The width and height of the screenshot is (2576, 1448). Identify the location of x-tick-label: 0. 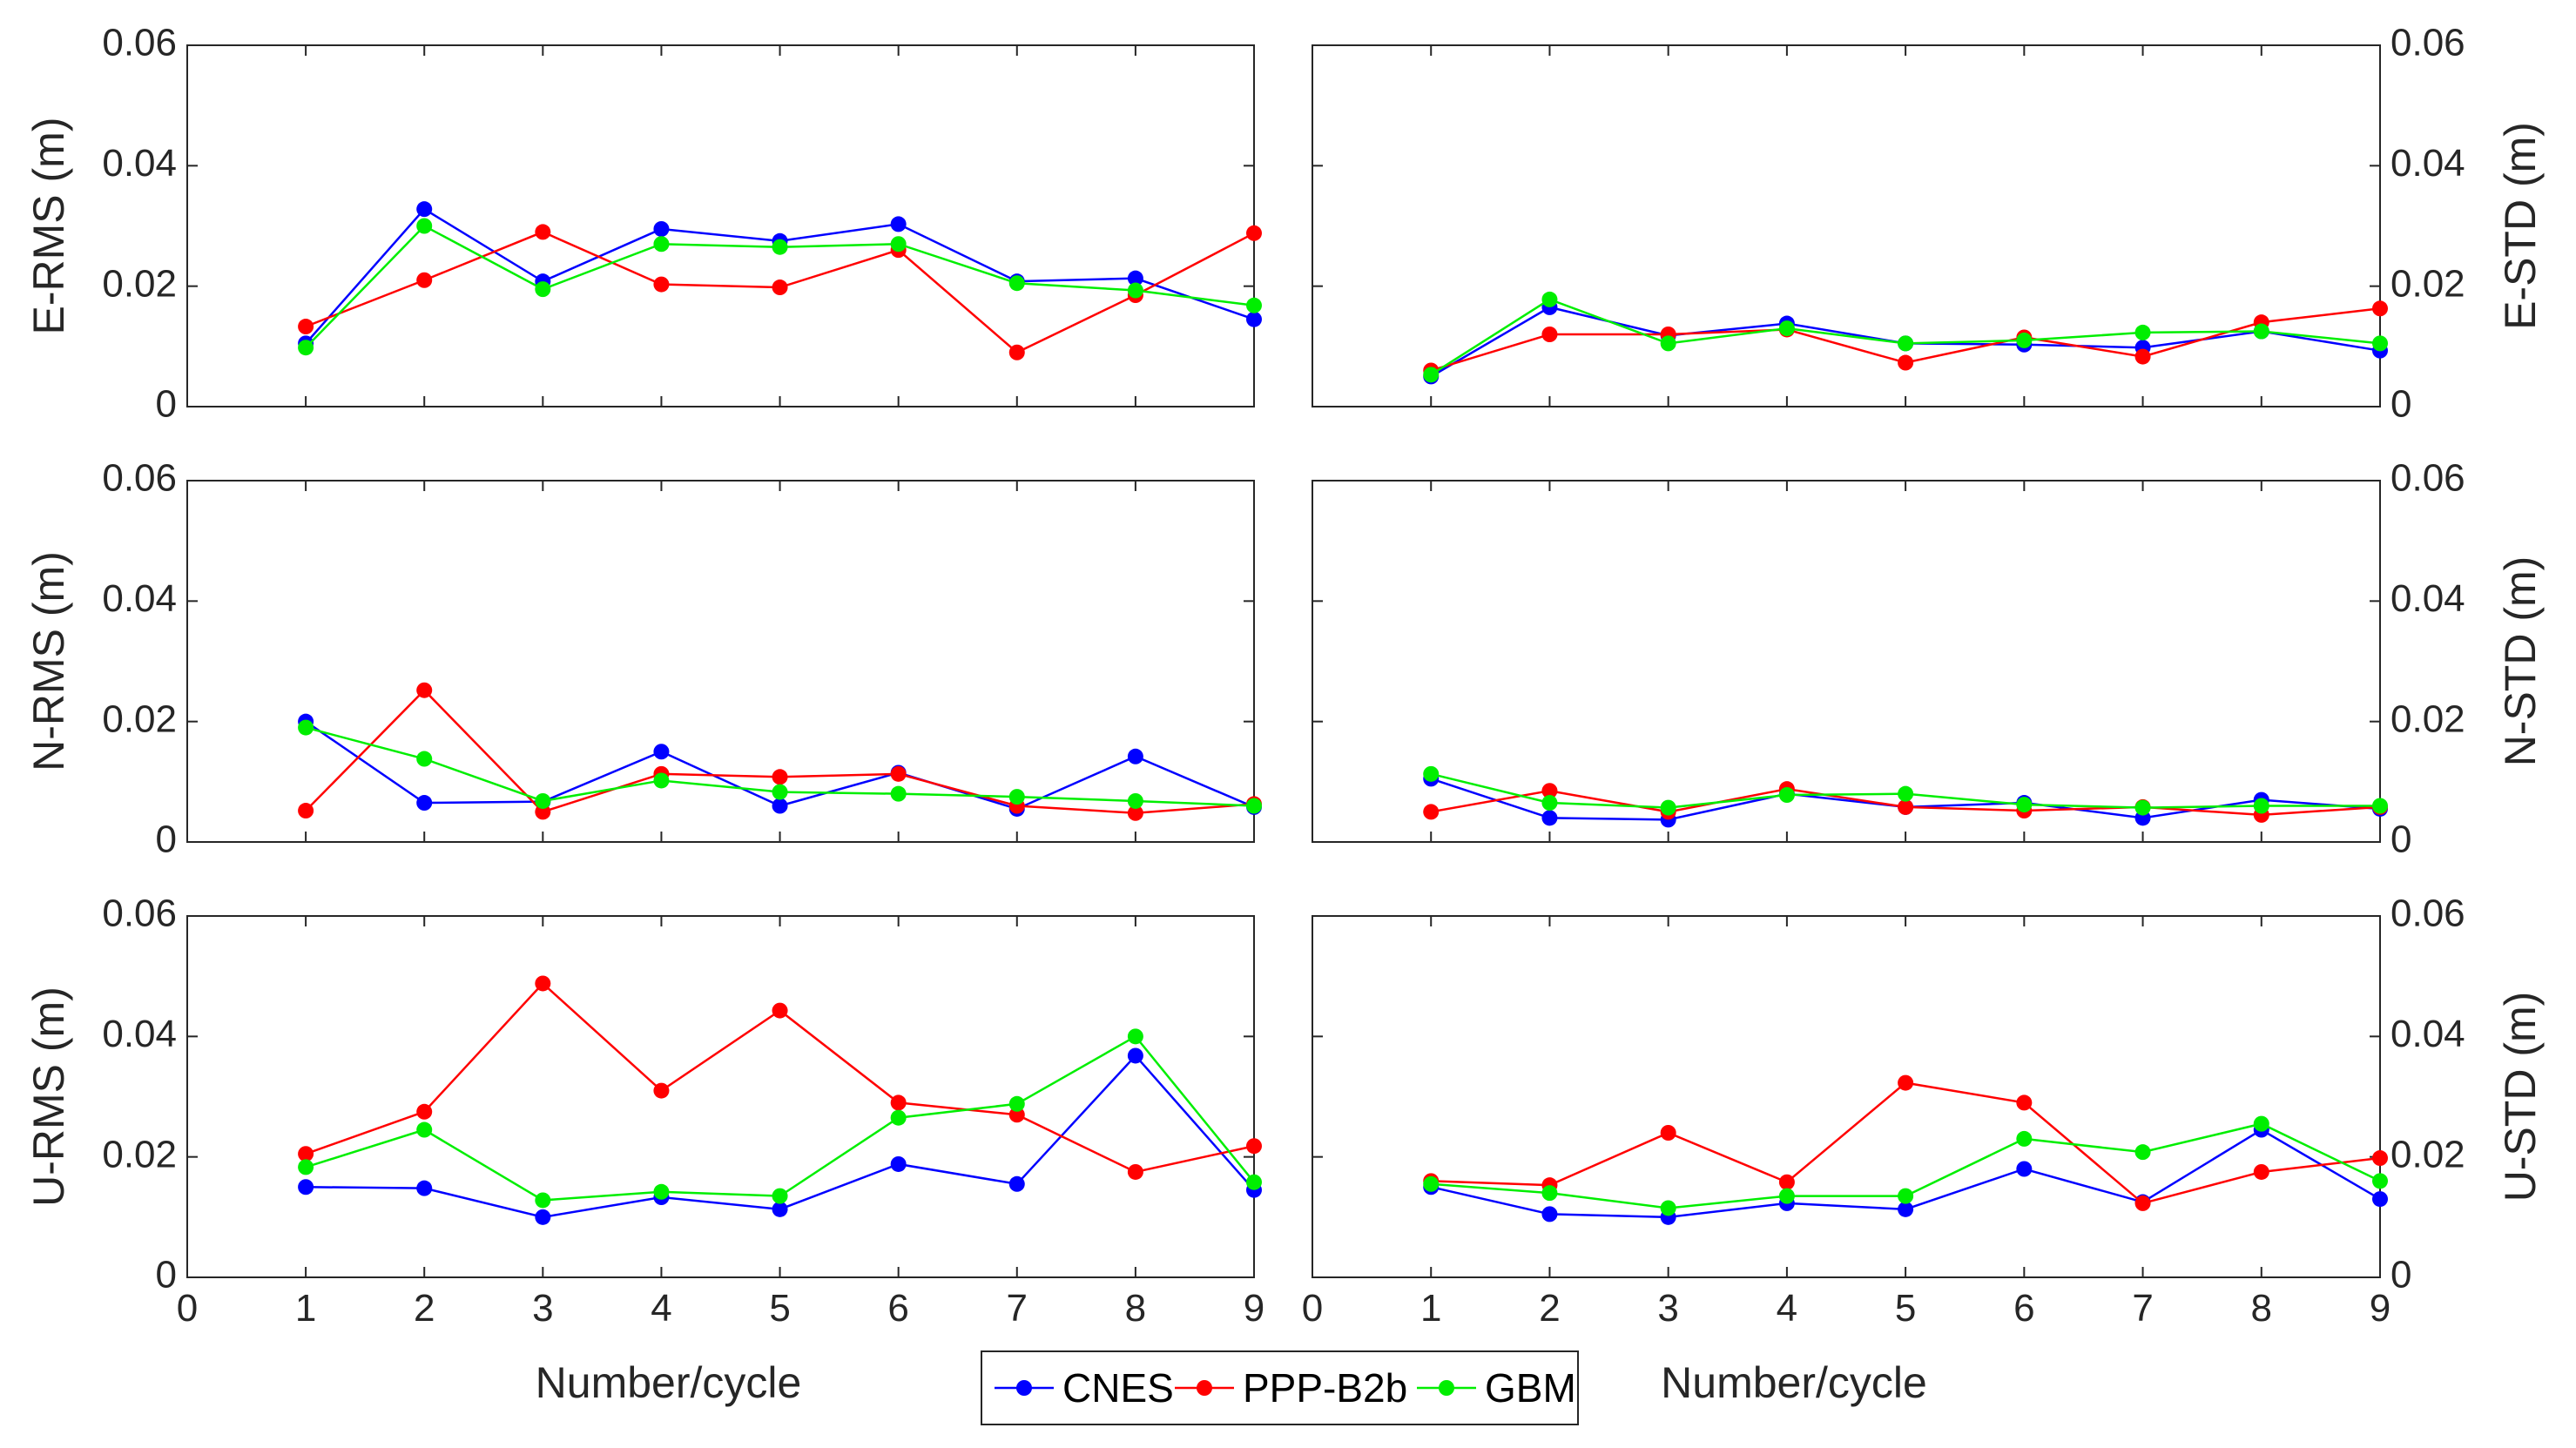
(1313, 1308).